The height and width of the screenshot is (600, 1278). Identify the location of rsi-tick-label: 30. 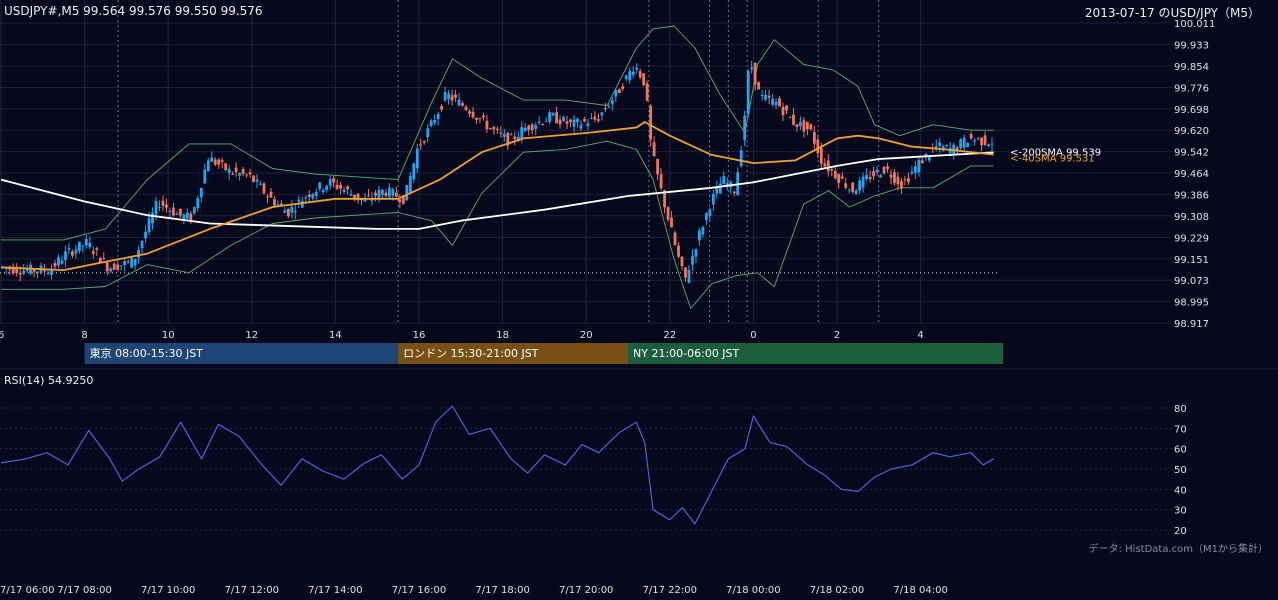
(1180, 511).